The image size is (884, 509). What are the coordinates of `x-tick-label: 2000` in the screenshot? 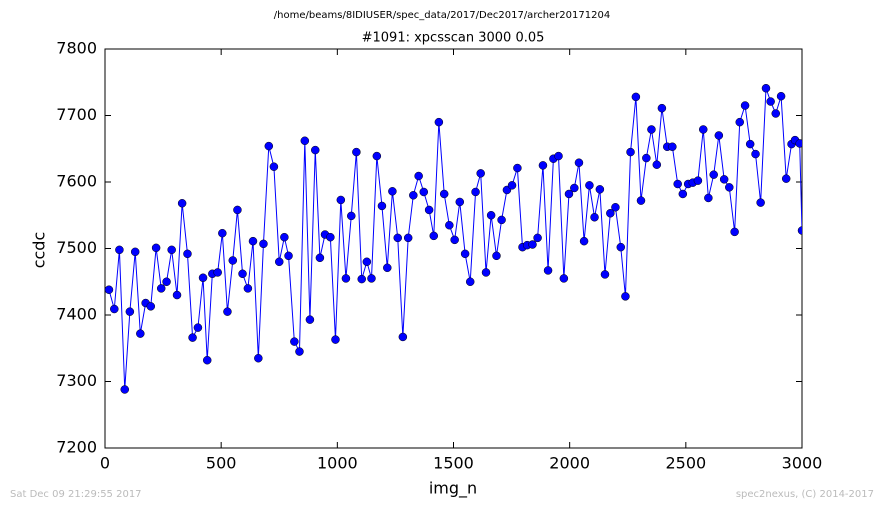 It's located at (569, 463).